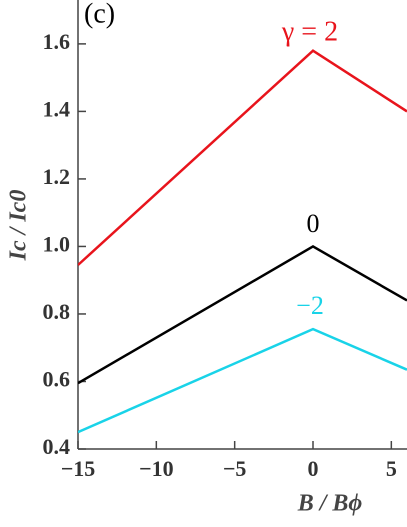 Image resolution: width=407 pixels, height=527 pixels. Describe the element at coordinates (57, 311) in the screenshot. I see `y-tick-label: 0.8` at that location.